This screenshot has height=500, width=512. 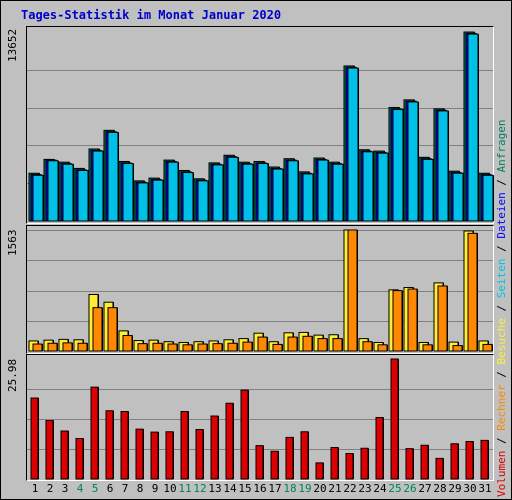 What do you see at coordinates (501, 341) in the screenshot?
I see `legend-besuche: Besuche` at bounding box center [501, 341].